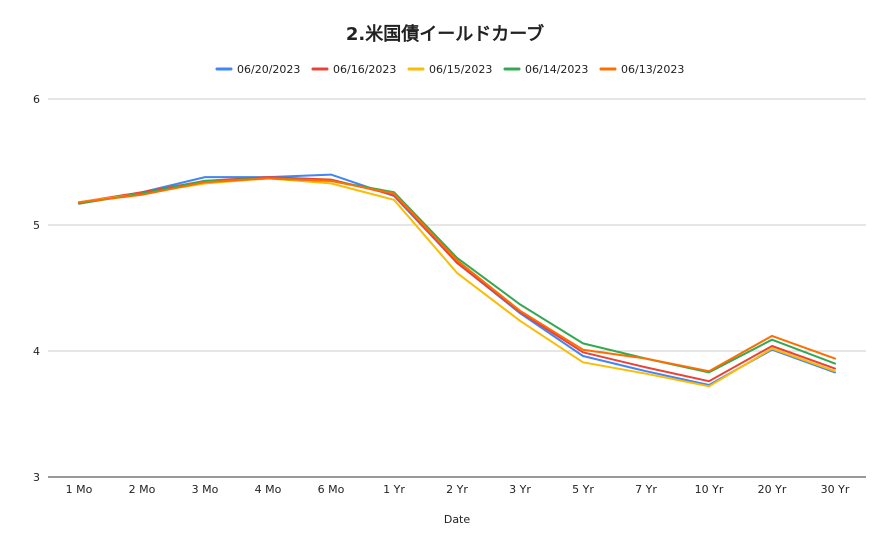 The image size is (891, 546). Describe the element at coordinates (394, 489) in the screenshot. I see `x-tick-label: 1 Yr` at that location.